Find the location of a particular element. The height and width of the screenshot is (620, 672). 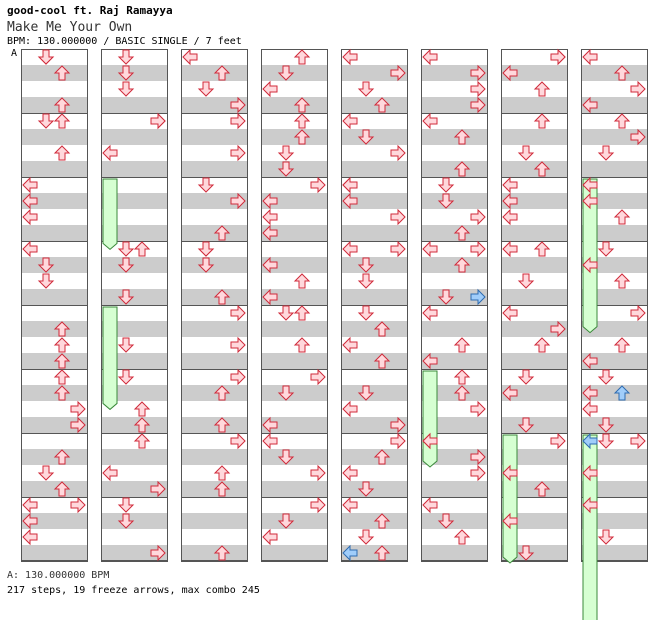

bpm-marker: A is located at coordinates (14, 53).